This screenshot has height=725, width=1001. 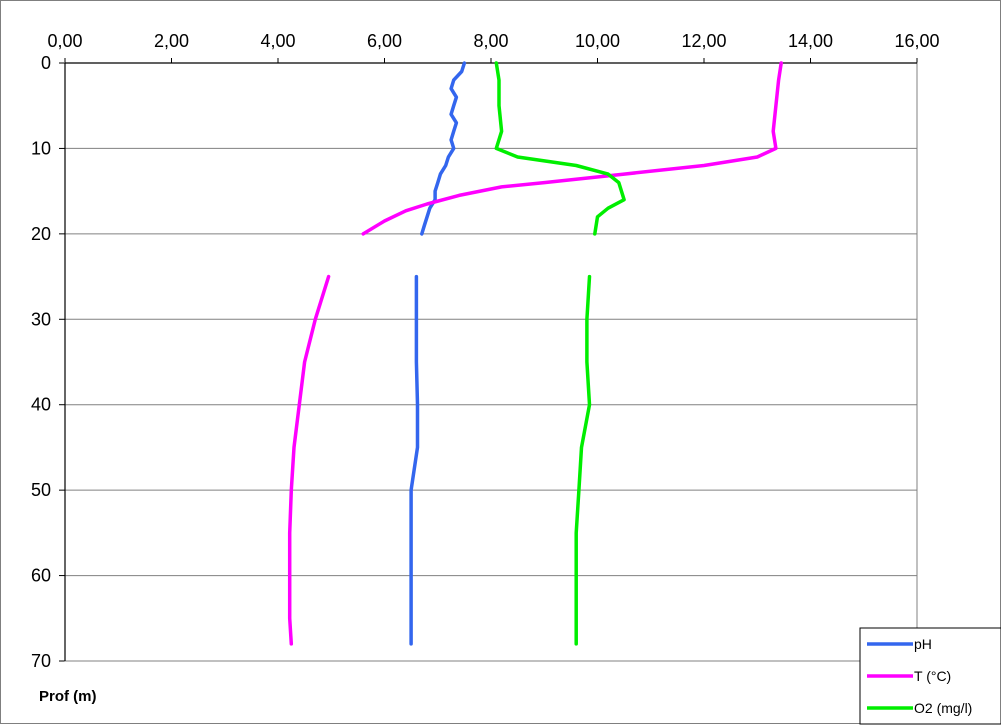 I want to click on y-tick-labels: 0 10 20 30 40 50 60 70, so click(x=41, y=362).